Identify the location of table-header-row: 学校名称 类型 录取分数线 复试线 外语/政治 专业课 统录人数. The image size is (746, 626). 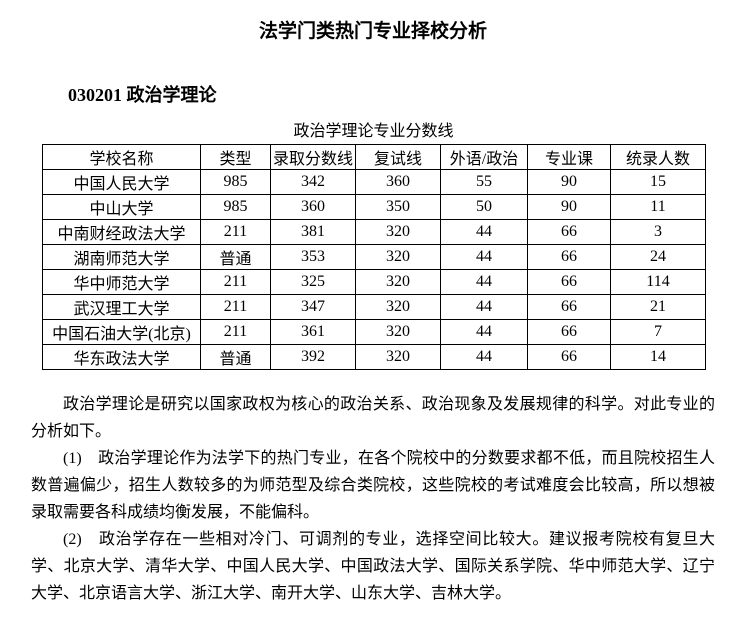
(374, 157).